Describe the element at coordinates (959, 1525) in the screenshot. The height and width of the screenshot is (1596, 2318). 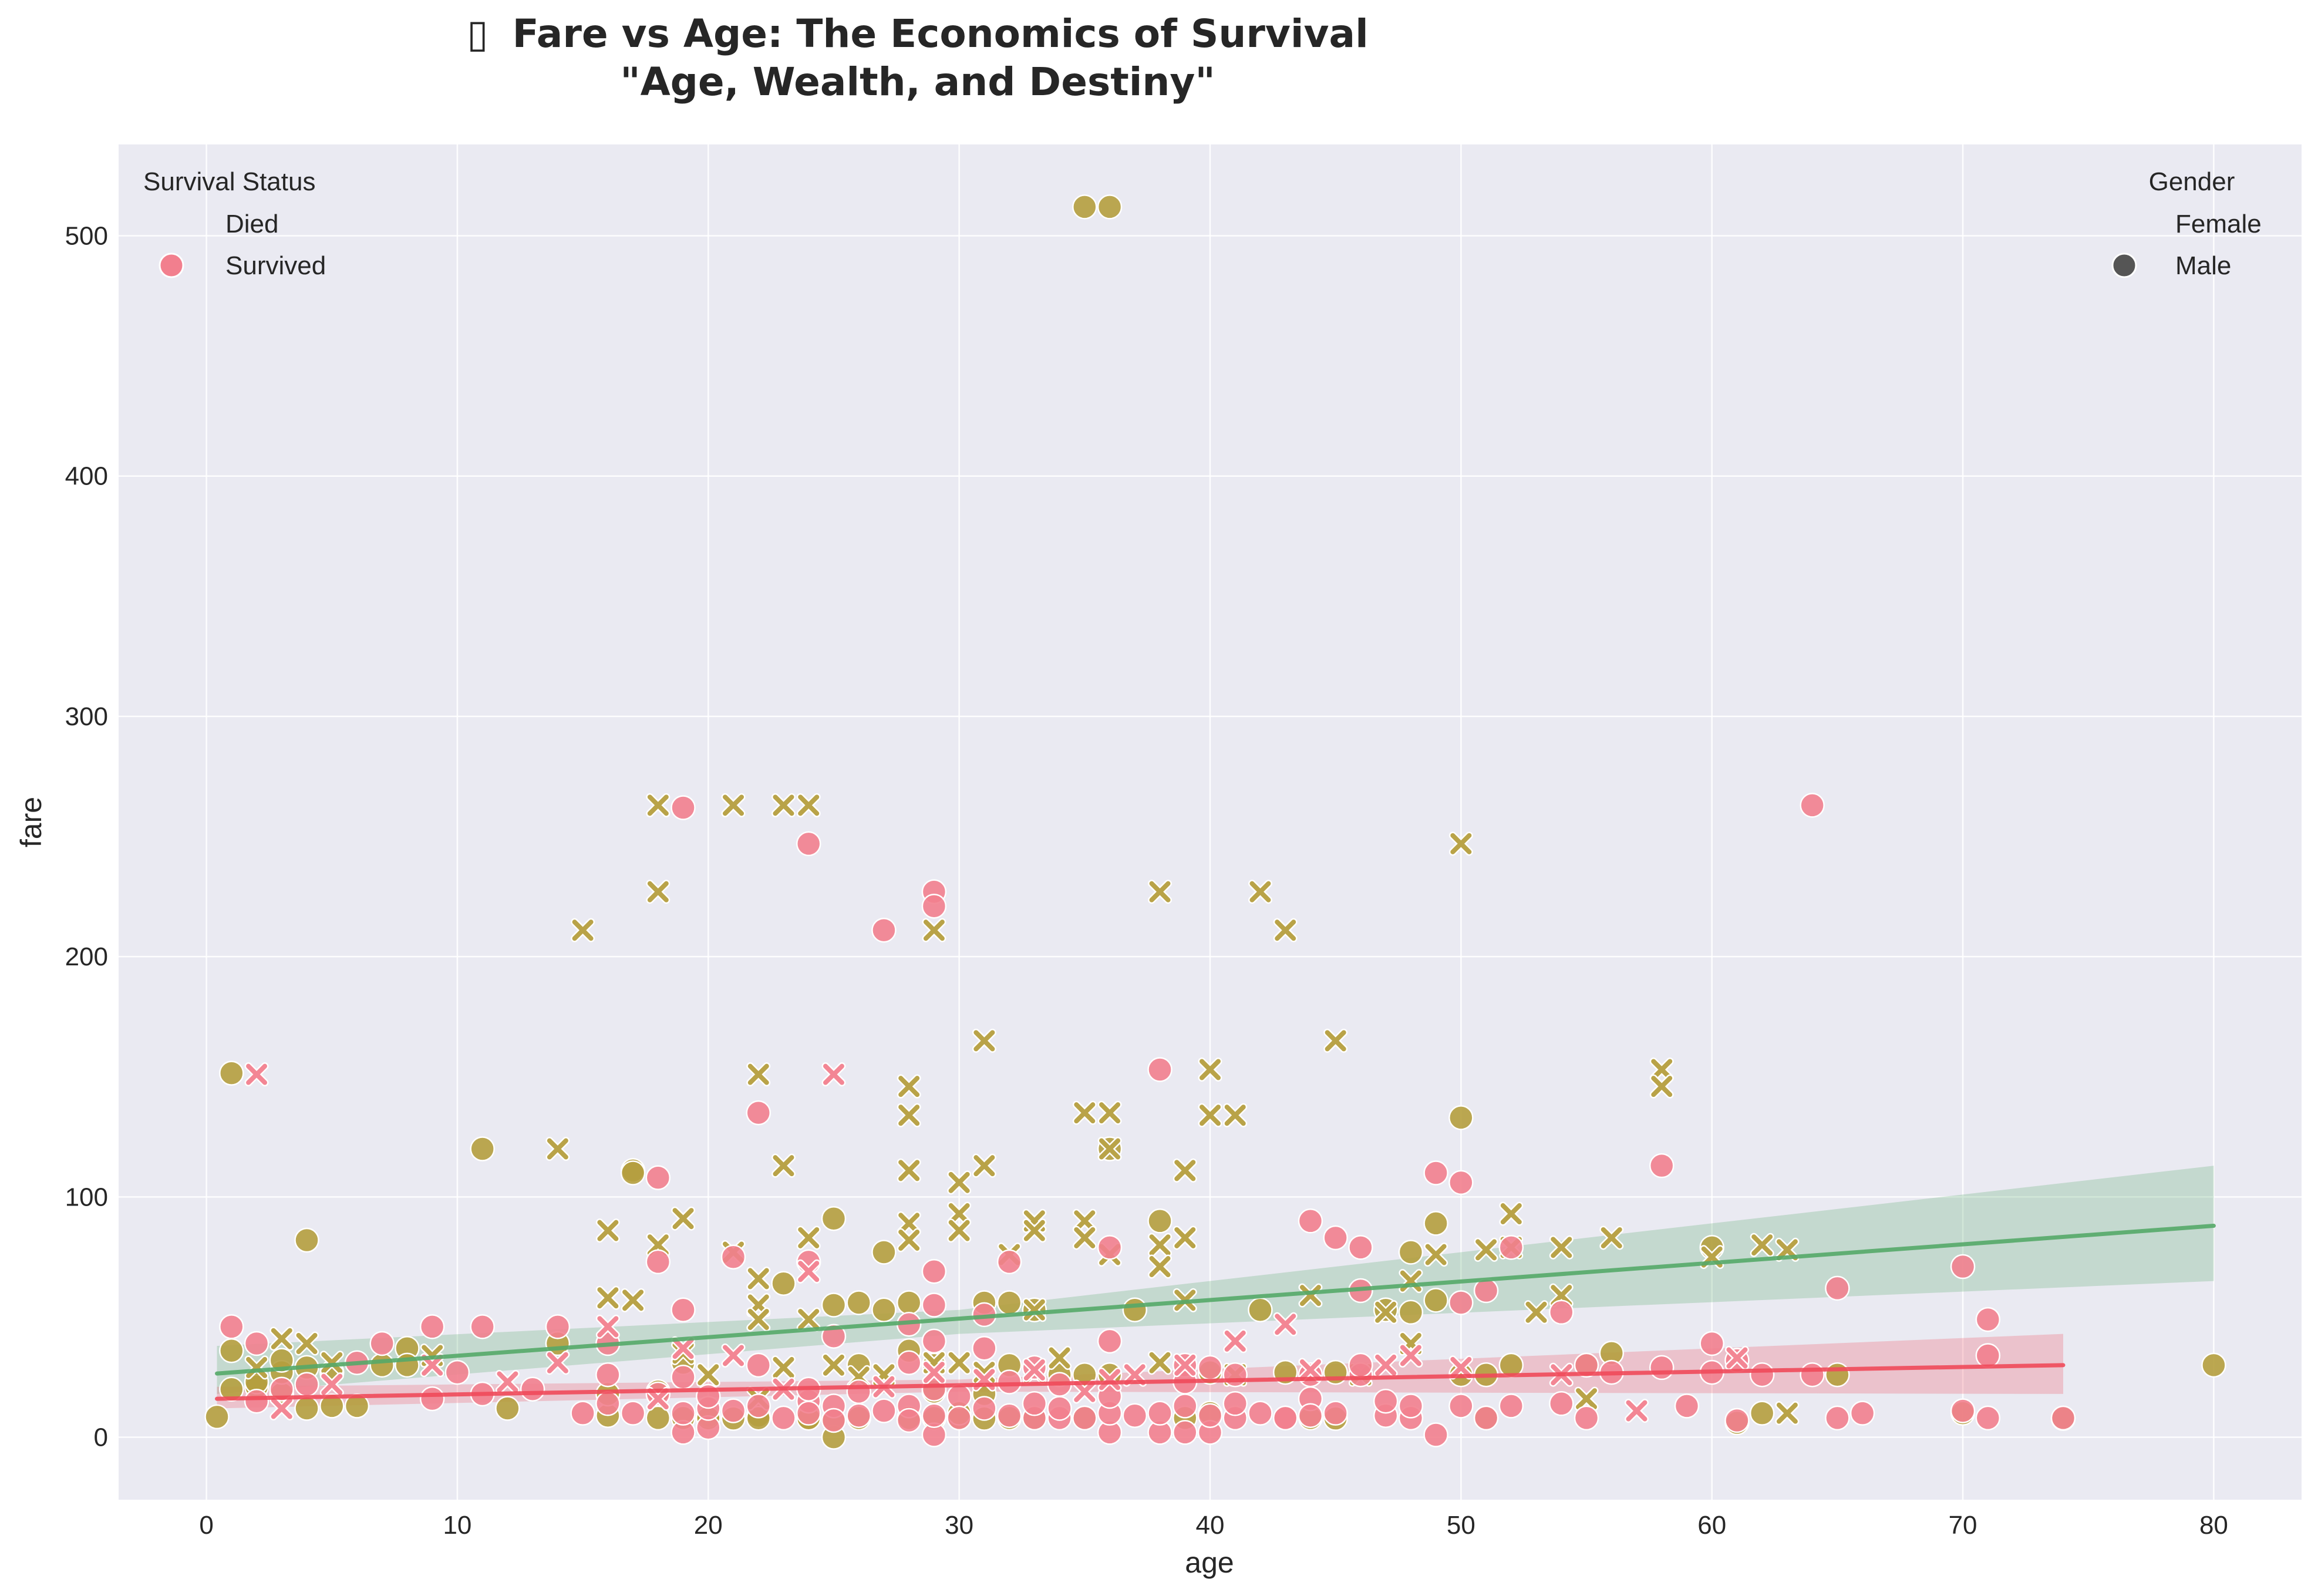
I see `x-tick-label: 30` at that location.